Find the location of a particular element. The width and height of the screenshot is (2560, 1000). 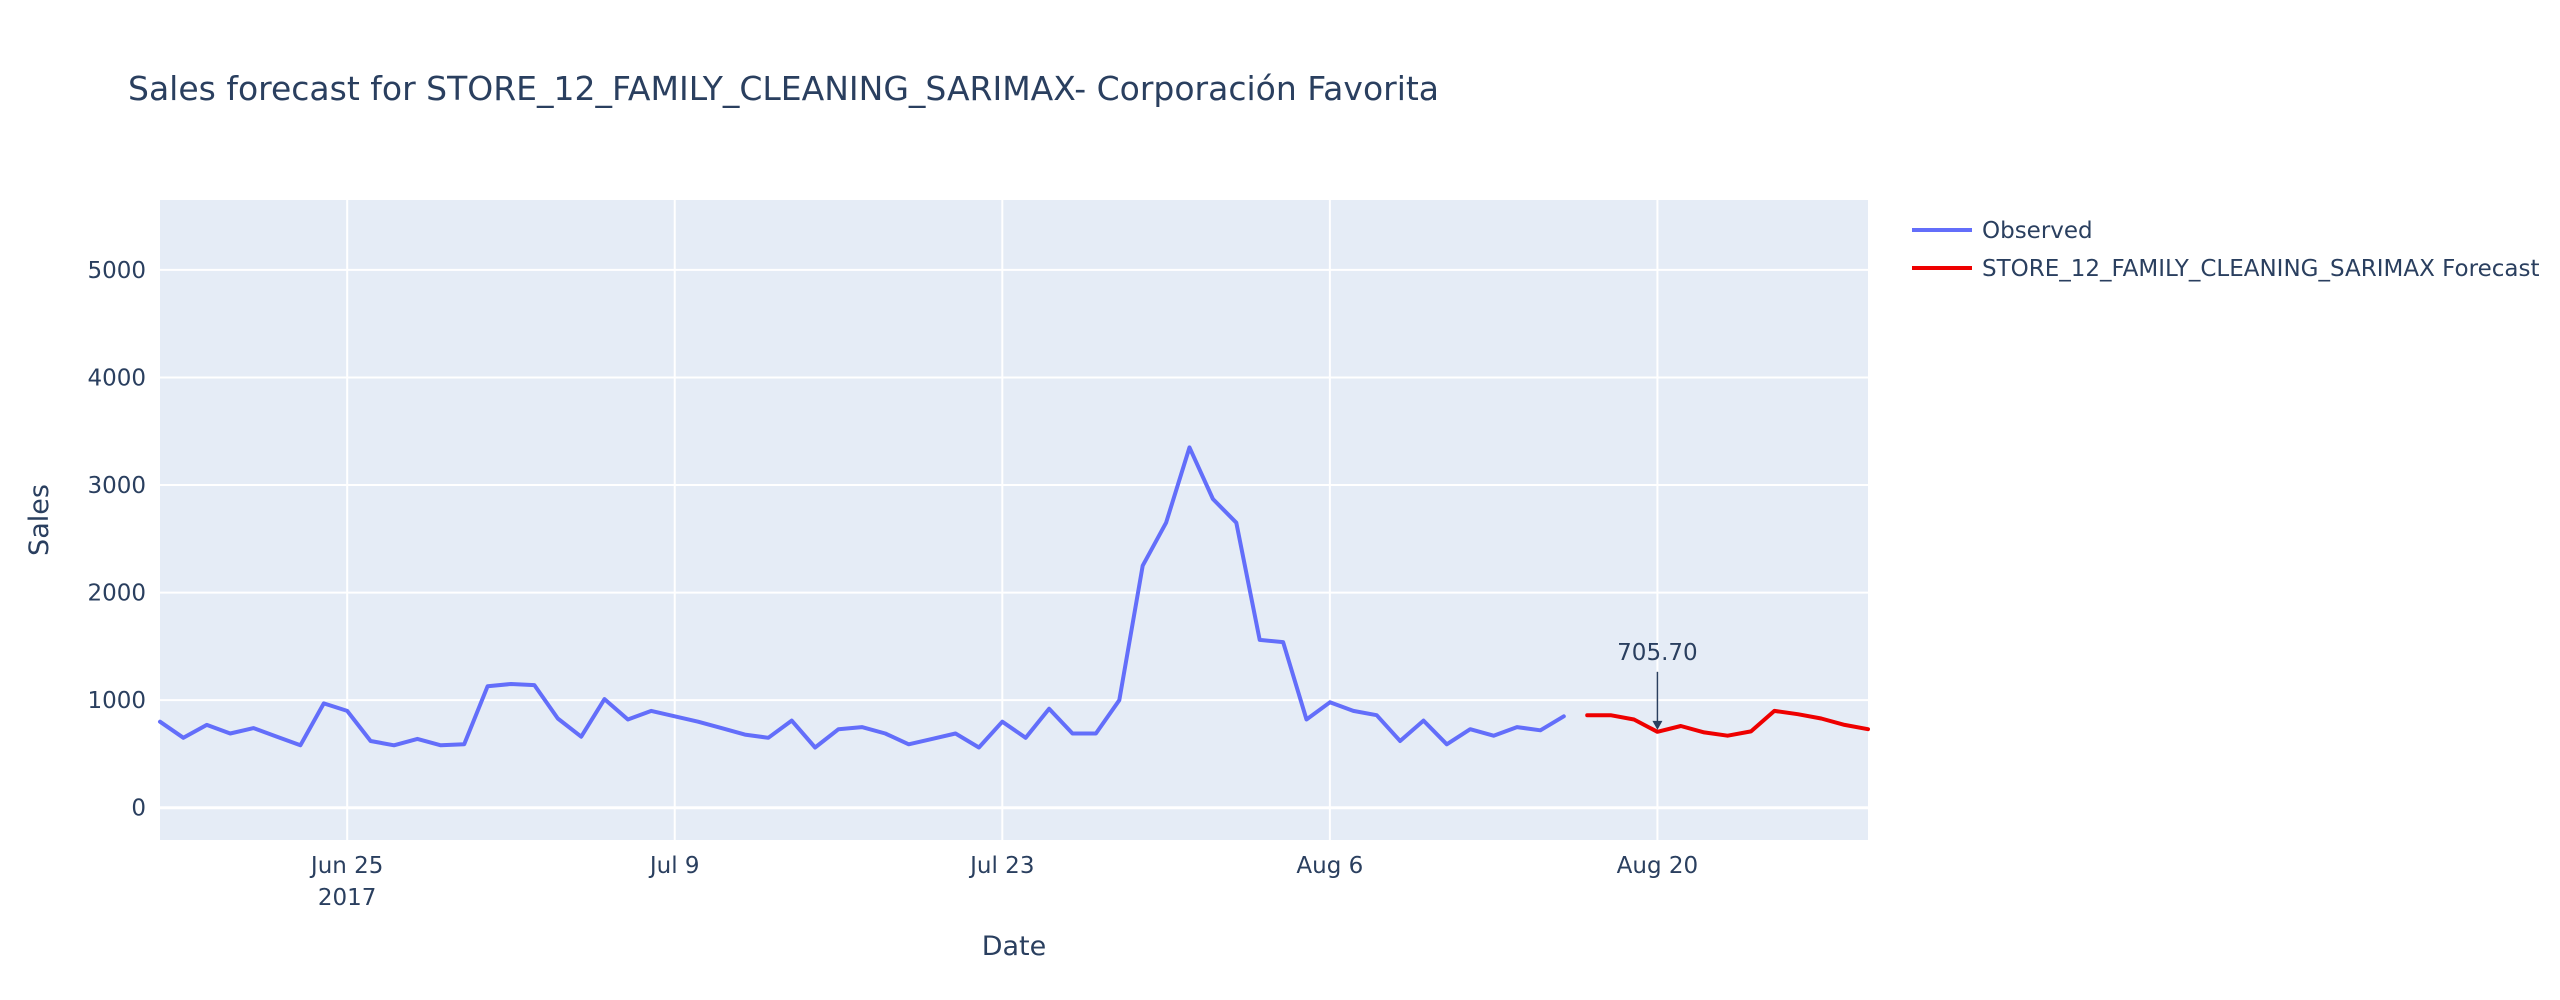

x-tick-labels: Jun 25 2017 Jul 9 Jul 23 Aug 6 Aug 20 is located at coordinates (1003, 882).